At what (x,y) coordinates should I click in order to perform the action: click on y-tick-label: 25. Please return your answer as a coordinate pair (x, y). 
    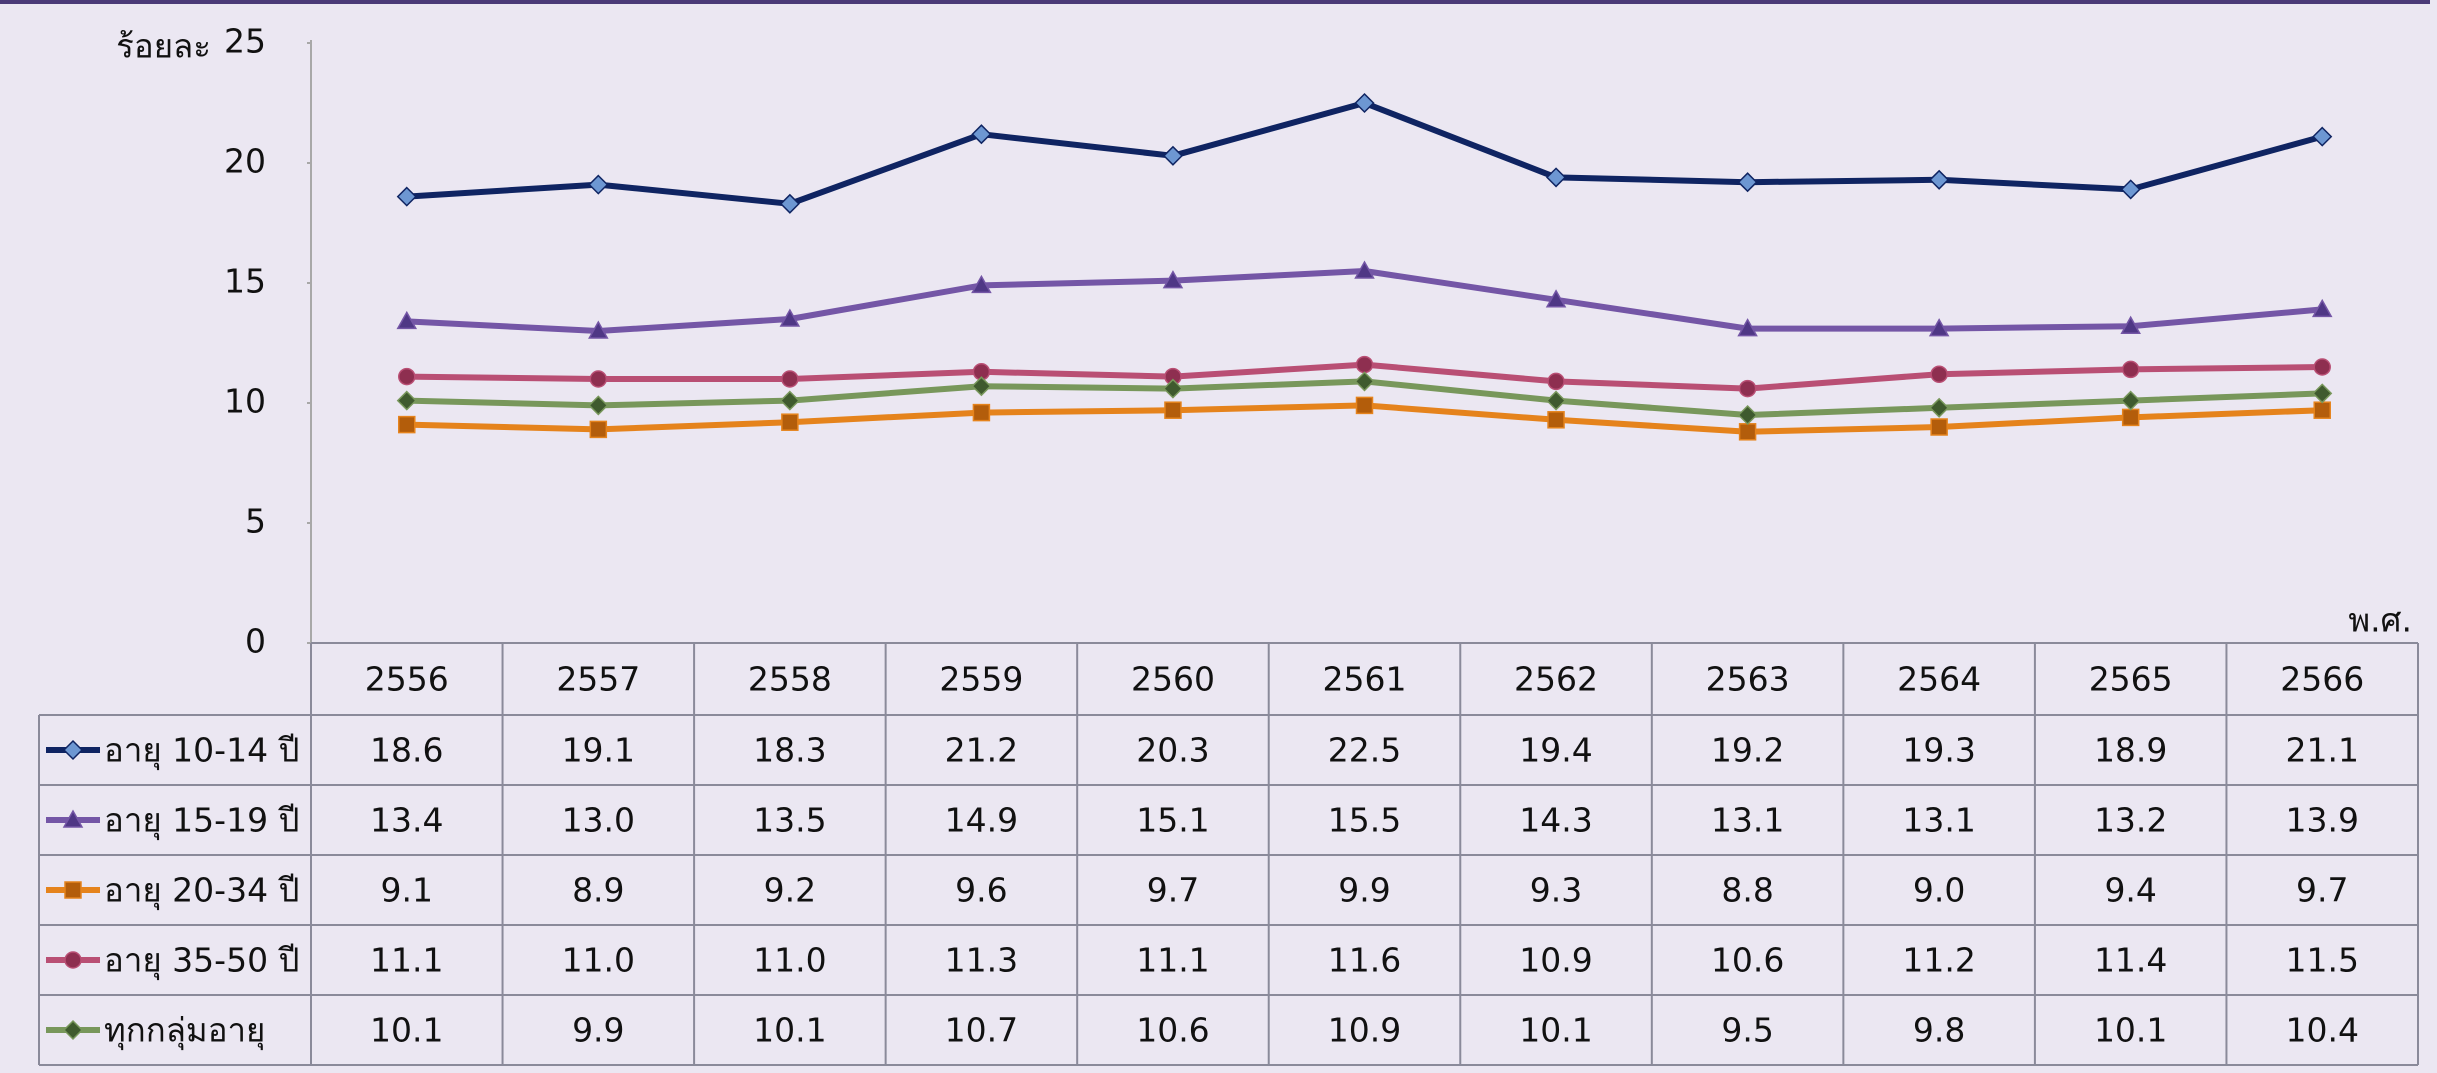
    Looking at the image, I should click on (245, 41).